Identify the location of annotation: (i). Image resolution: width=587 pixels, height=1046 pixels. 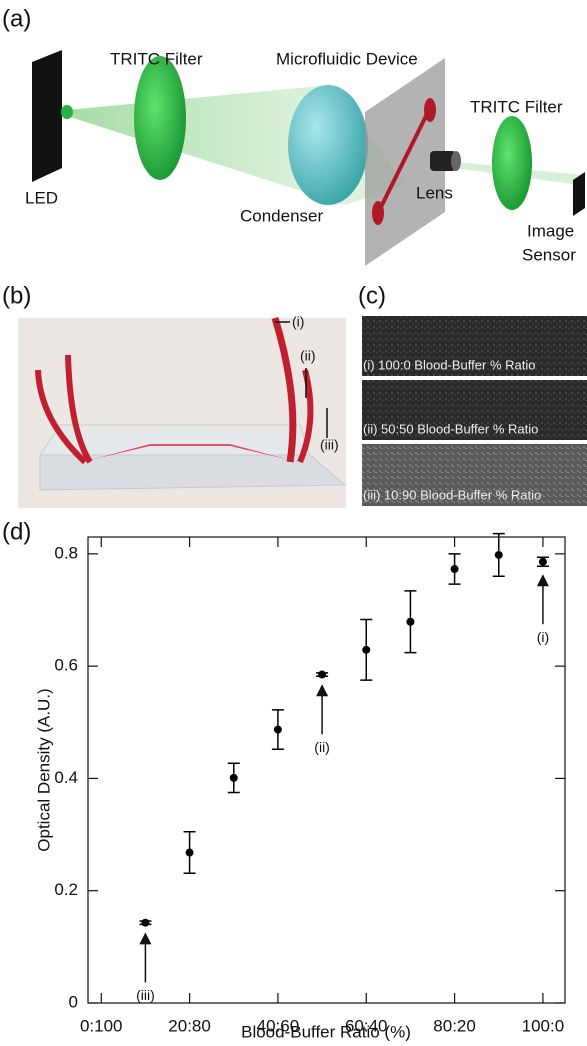
(543, 637).